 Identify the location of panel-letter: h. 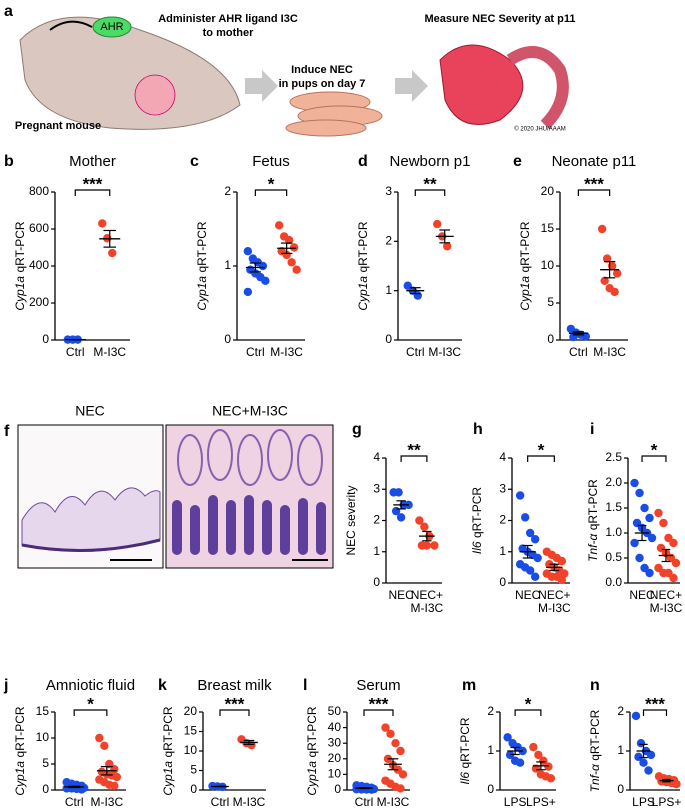
(478, 429).